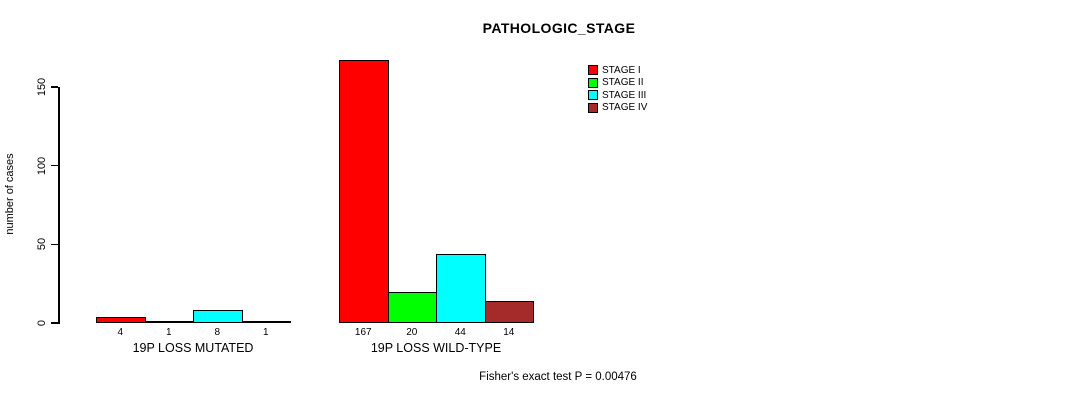  Describe the element at coordinates (42, 244) in the screenshot. I see `y-tick-label: 50` at that location.